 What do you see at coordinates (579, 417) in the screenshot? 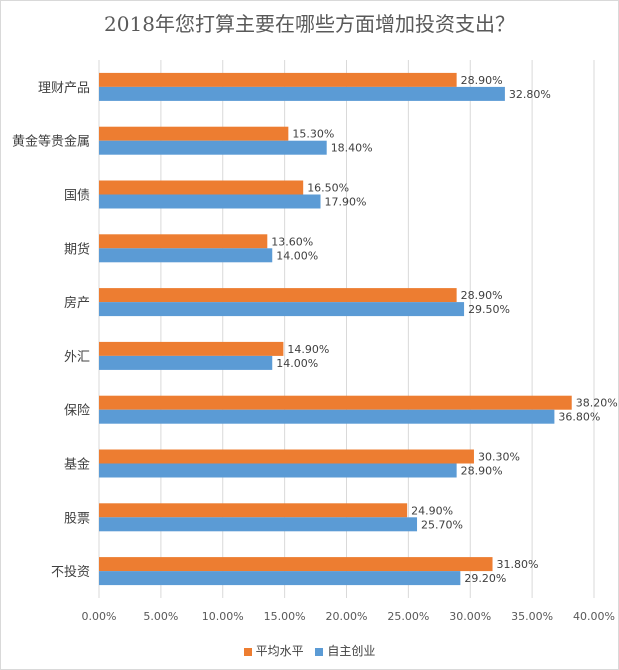
I see `data-label-entrepreneur: 36.80%` at bounding box center [579, 417].